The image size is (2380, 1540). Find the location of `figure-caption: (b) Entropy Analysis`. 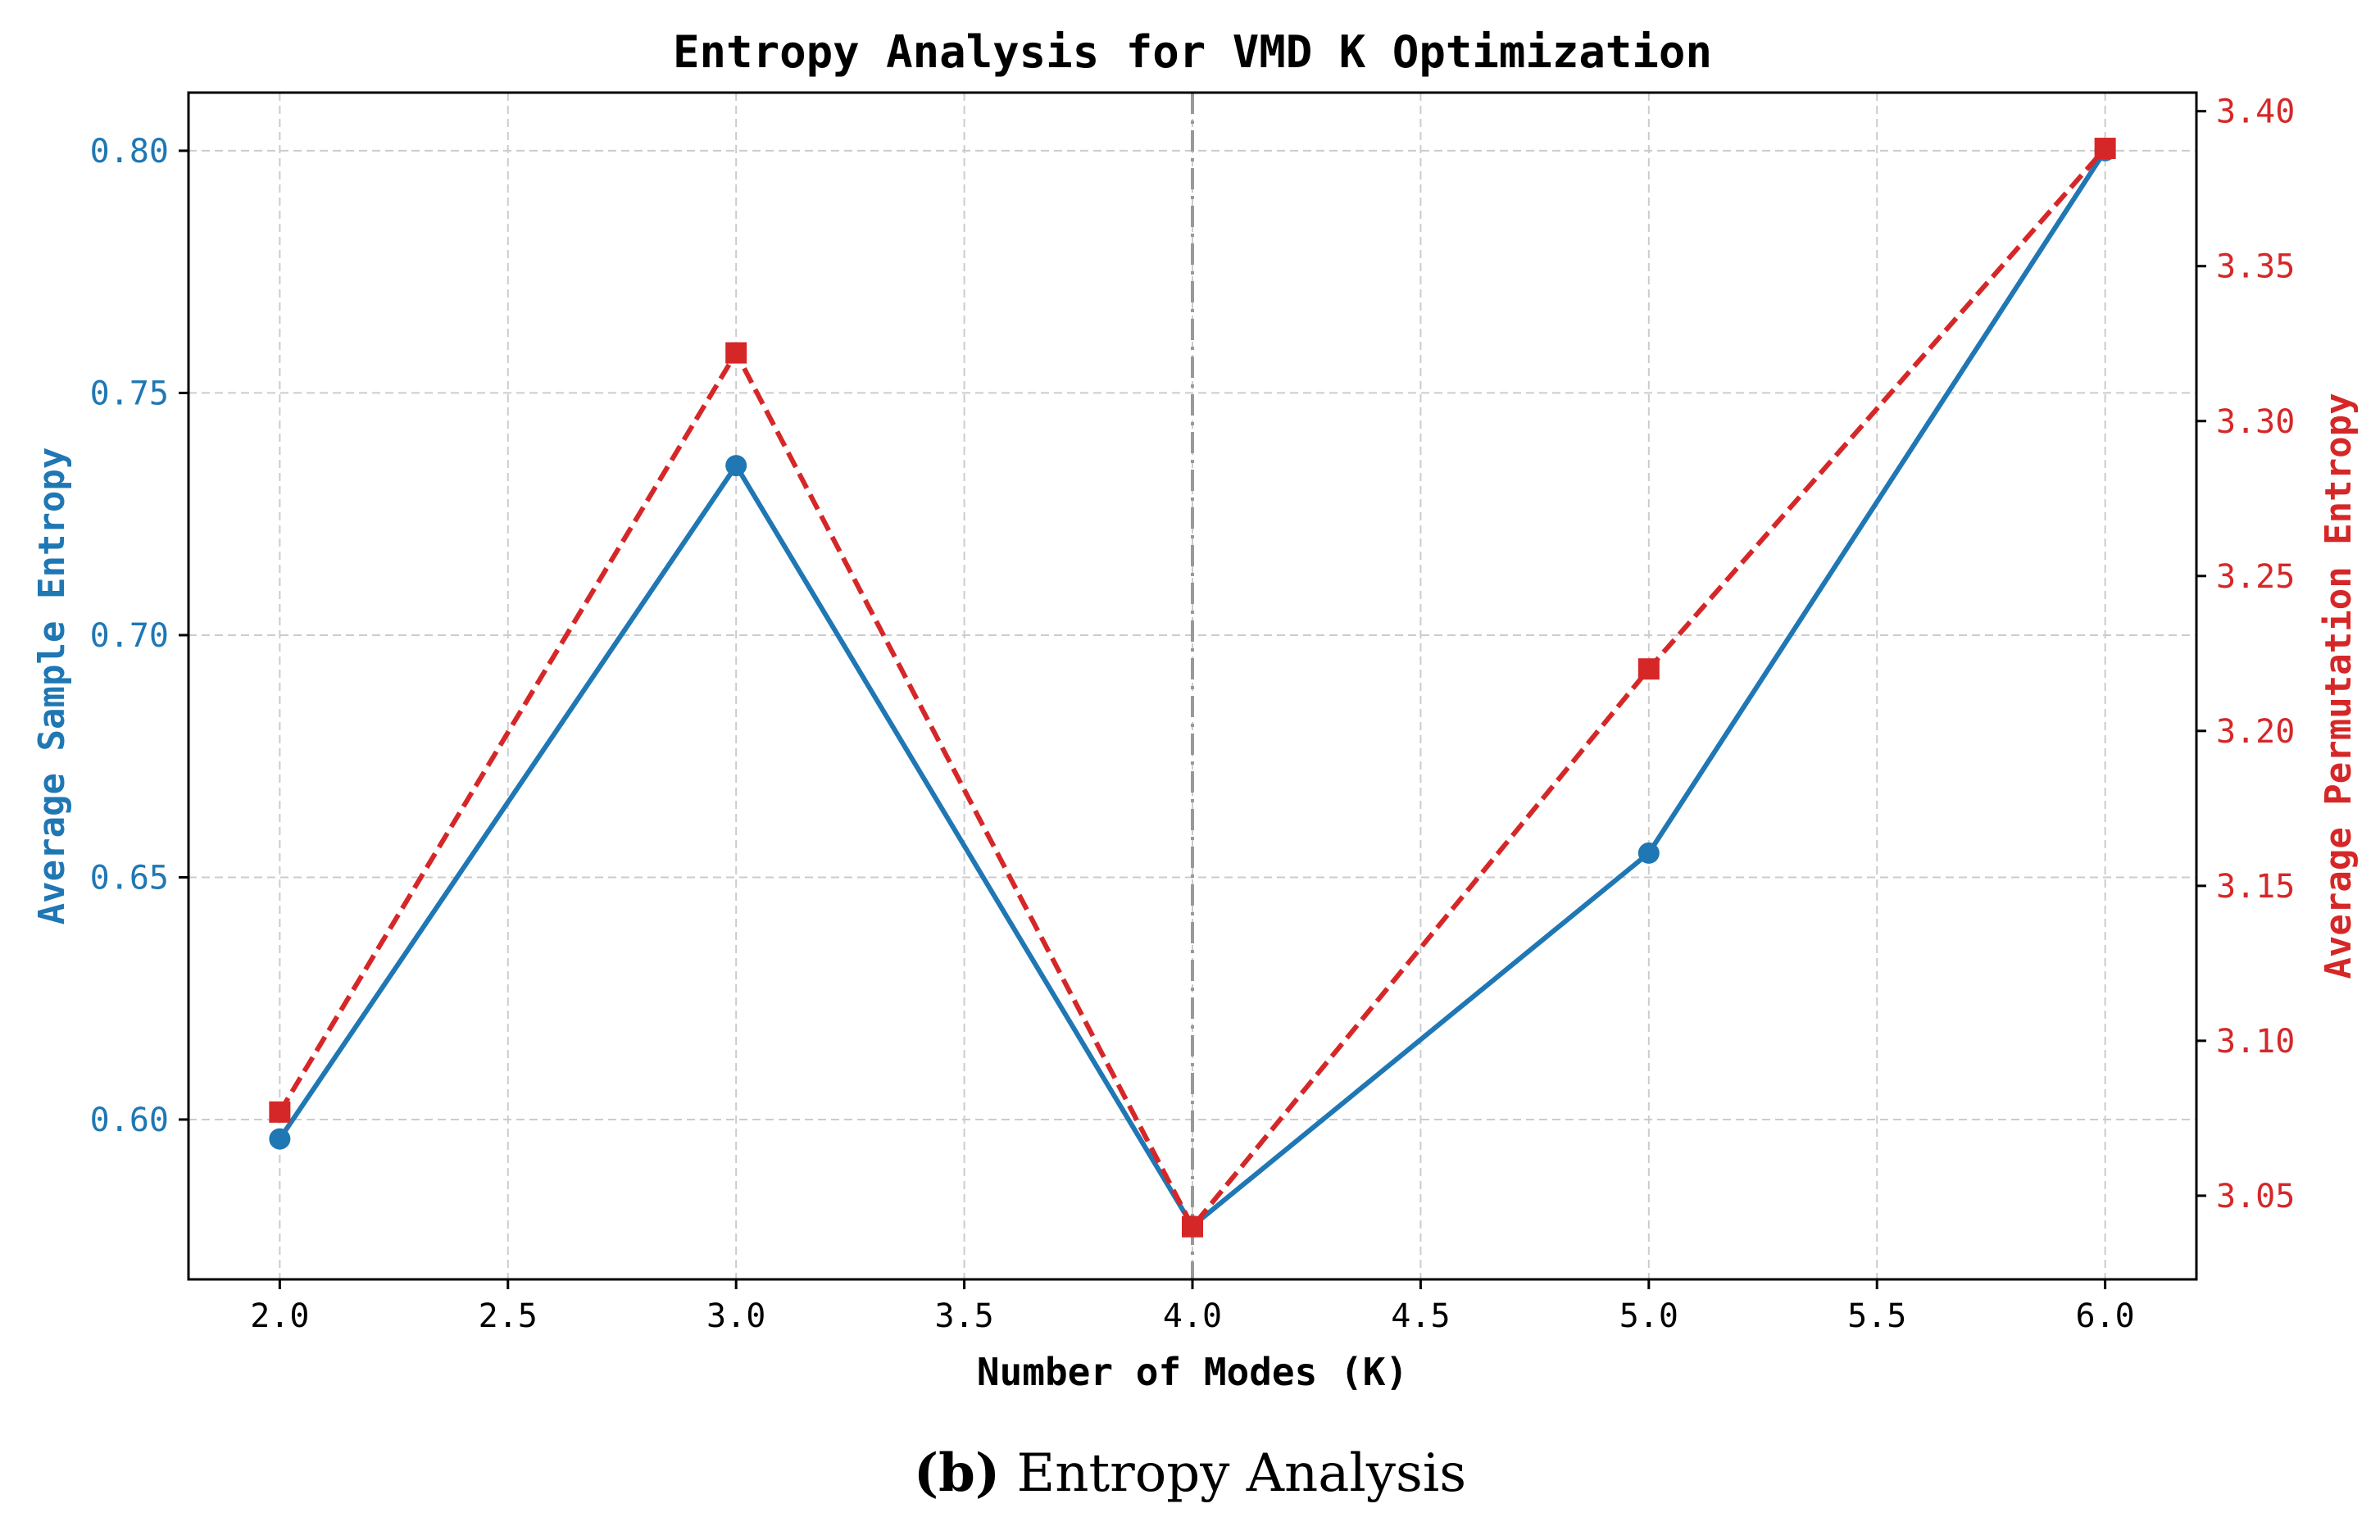

figure-caption: (b) Entropy Analysis is located at coordinates (1190, 1473).